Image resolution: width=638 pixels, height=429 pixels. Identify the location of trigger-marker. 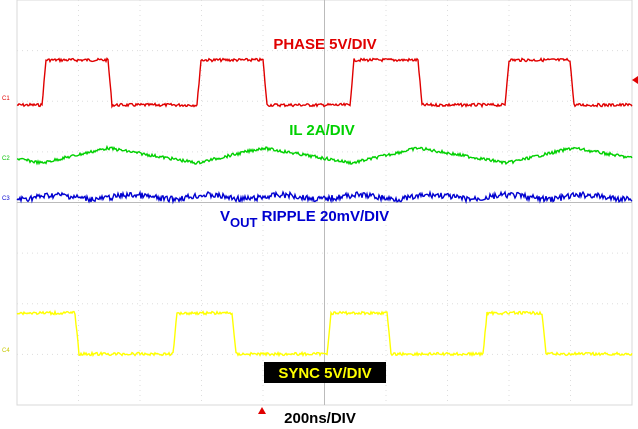
(262, 410).